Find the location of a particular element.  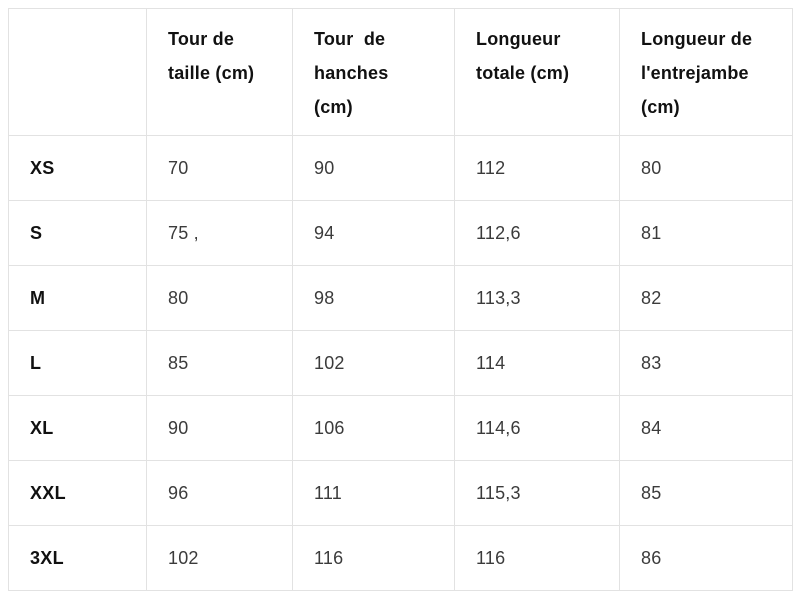

size-label: 3XL is located at coordinates (77, 558).